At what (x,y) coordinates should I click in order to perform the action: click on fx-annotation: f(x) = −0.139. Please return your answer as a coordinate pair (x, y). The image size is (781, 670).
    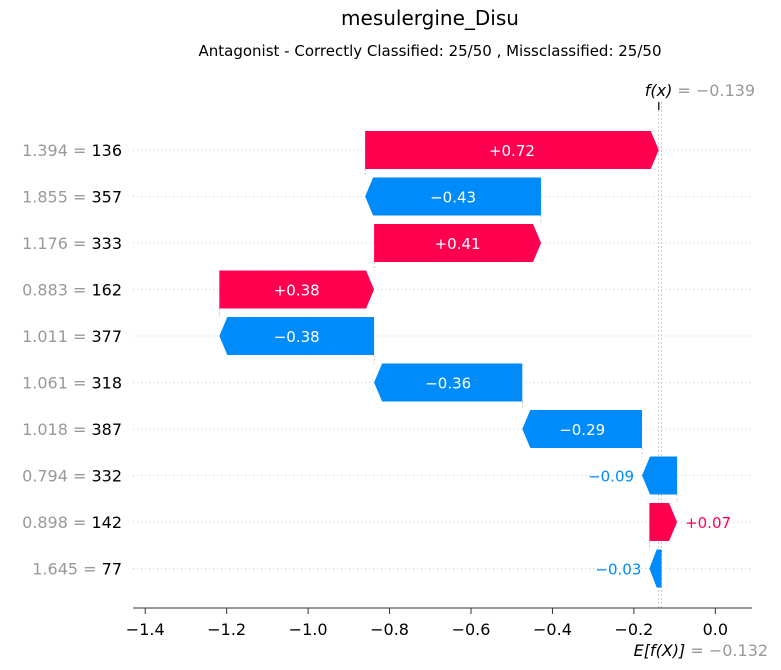
    Looking at the image, I should click on (700, 90).